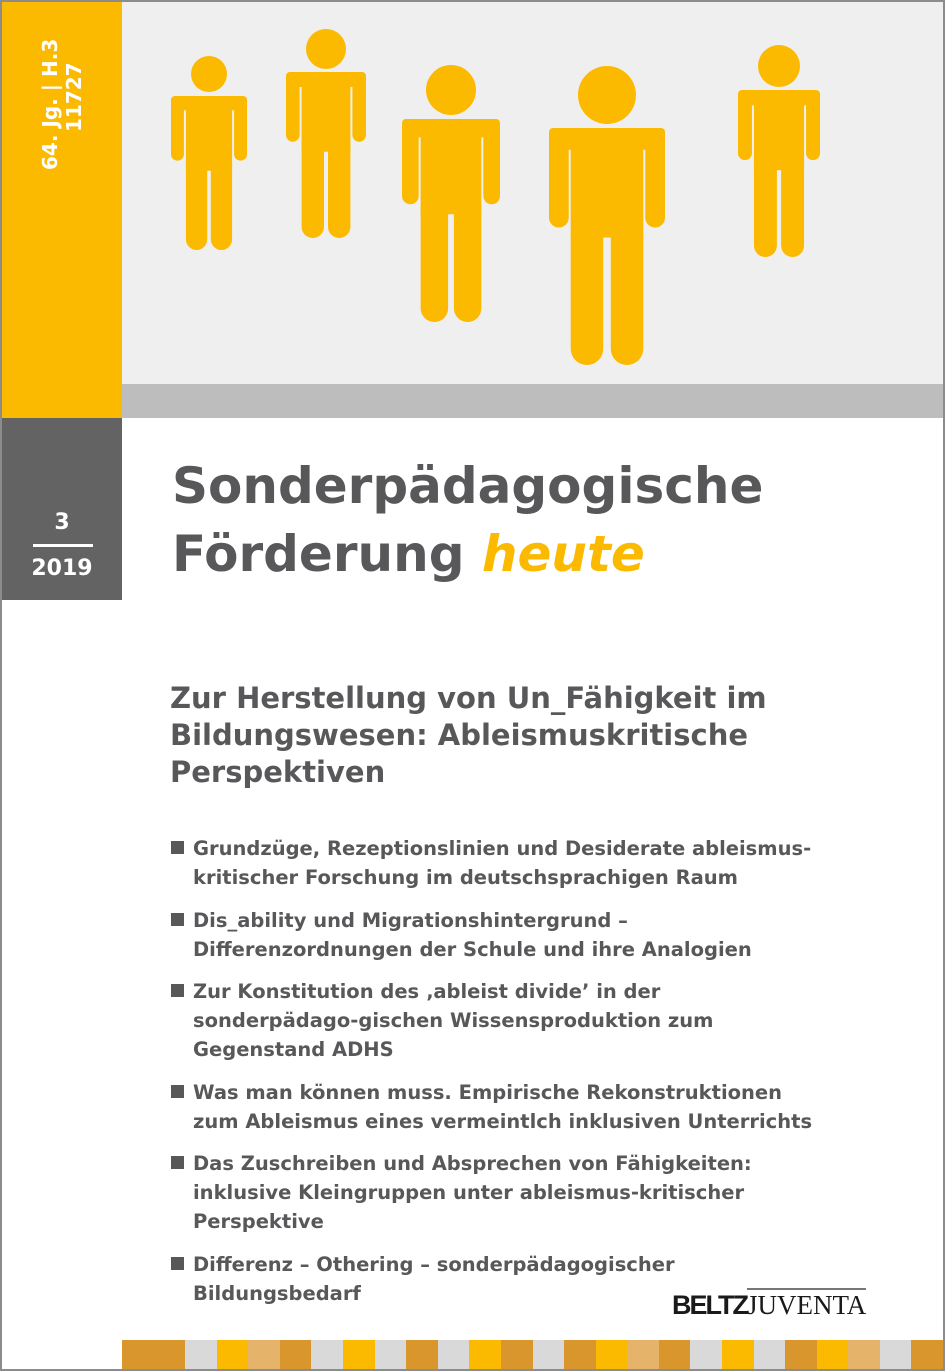 This screenshot has height=1371, width=945. Describe the element at coordinates (318, 554) in the screenshot. I see `title-line-2: Förderung` at that location.